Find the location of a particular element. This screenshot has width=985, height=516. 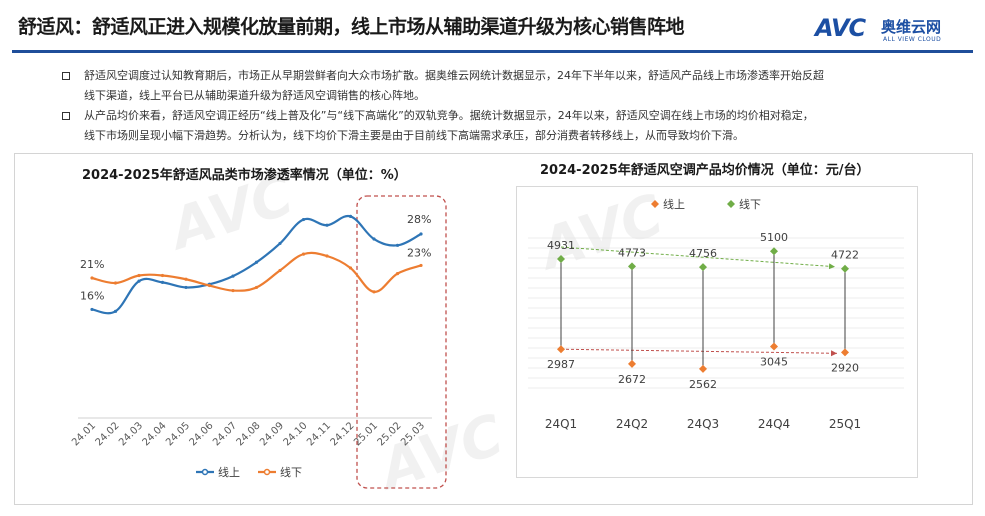

offline-value-label: 4931 is located at coordinates (561, 245).